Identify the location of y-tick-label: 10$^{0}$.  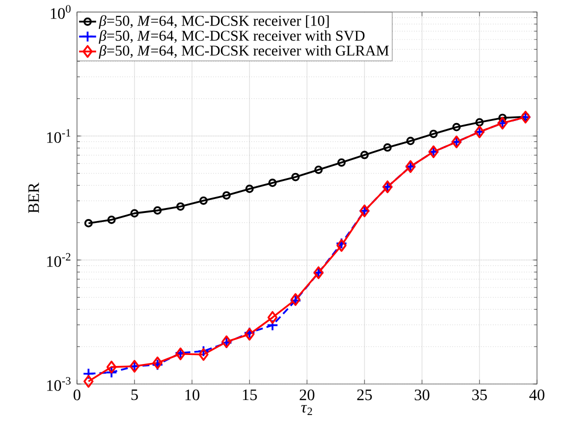
(60, 12).